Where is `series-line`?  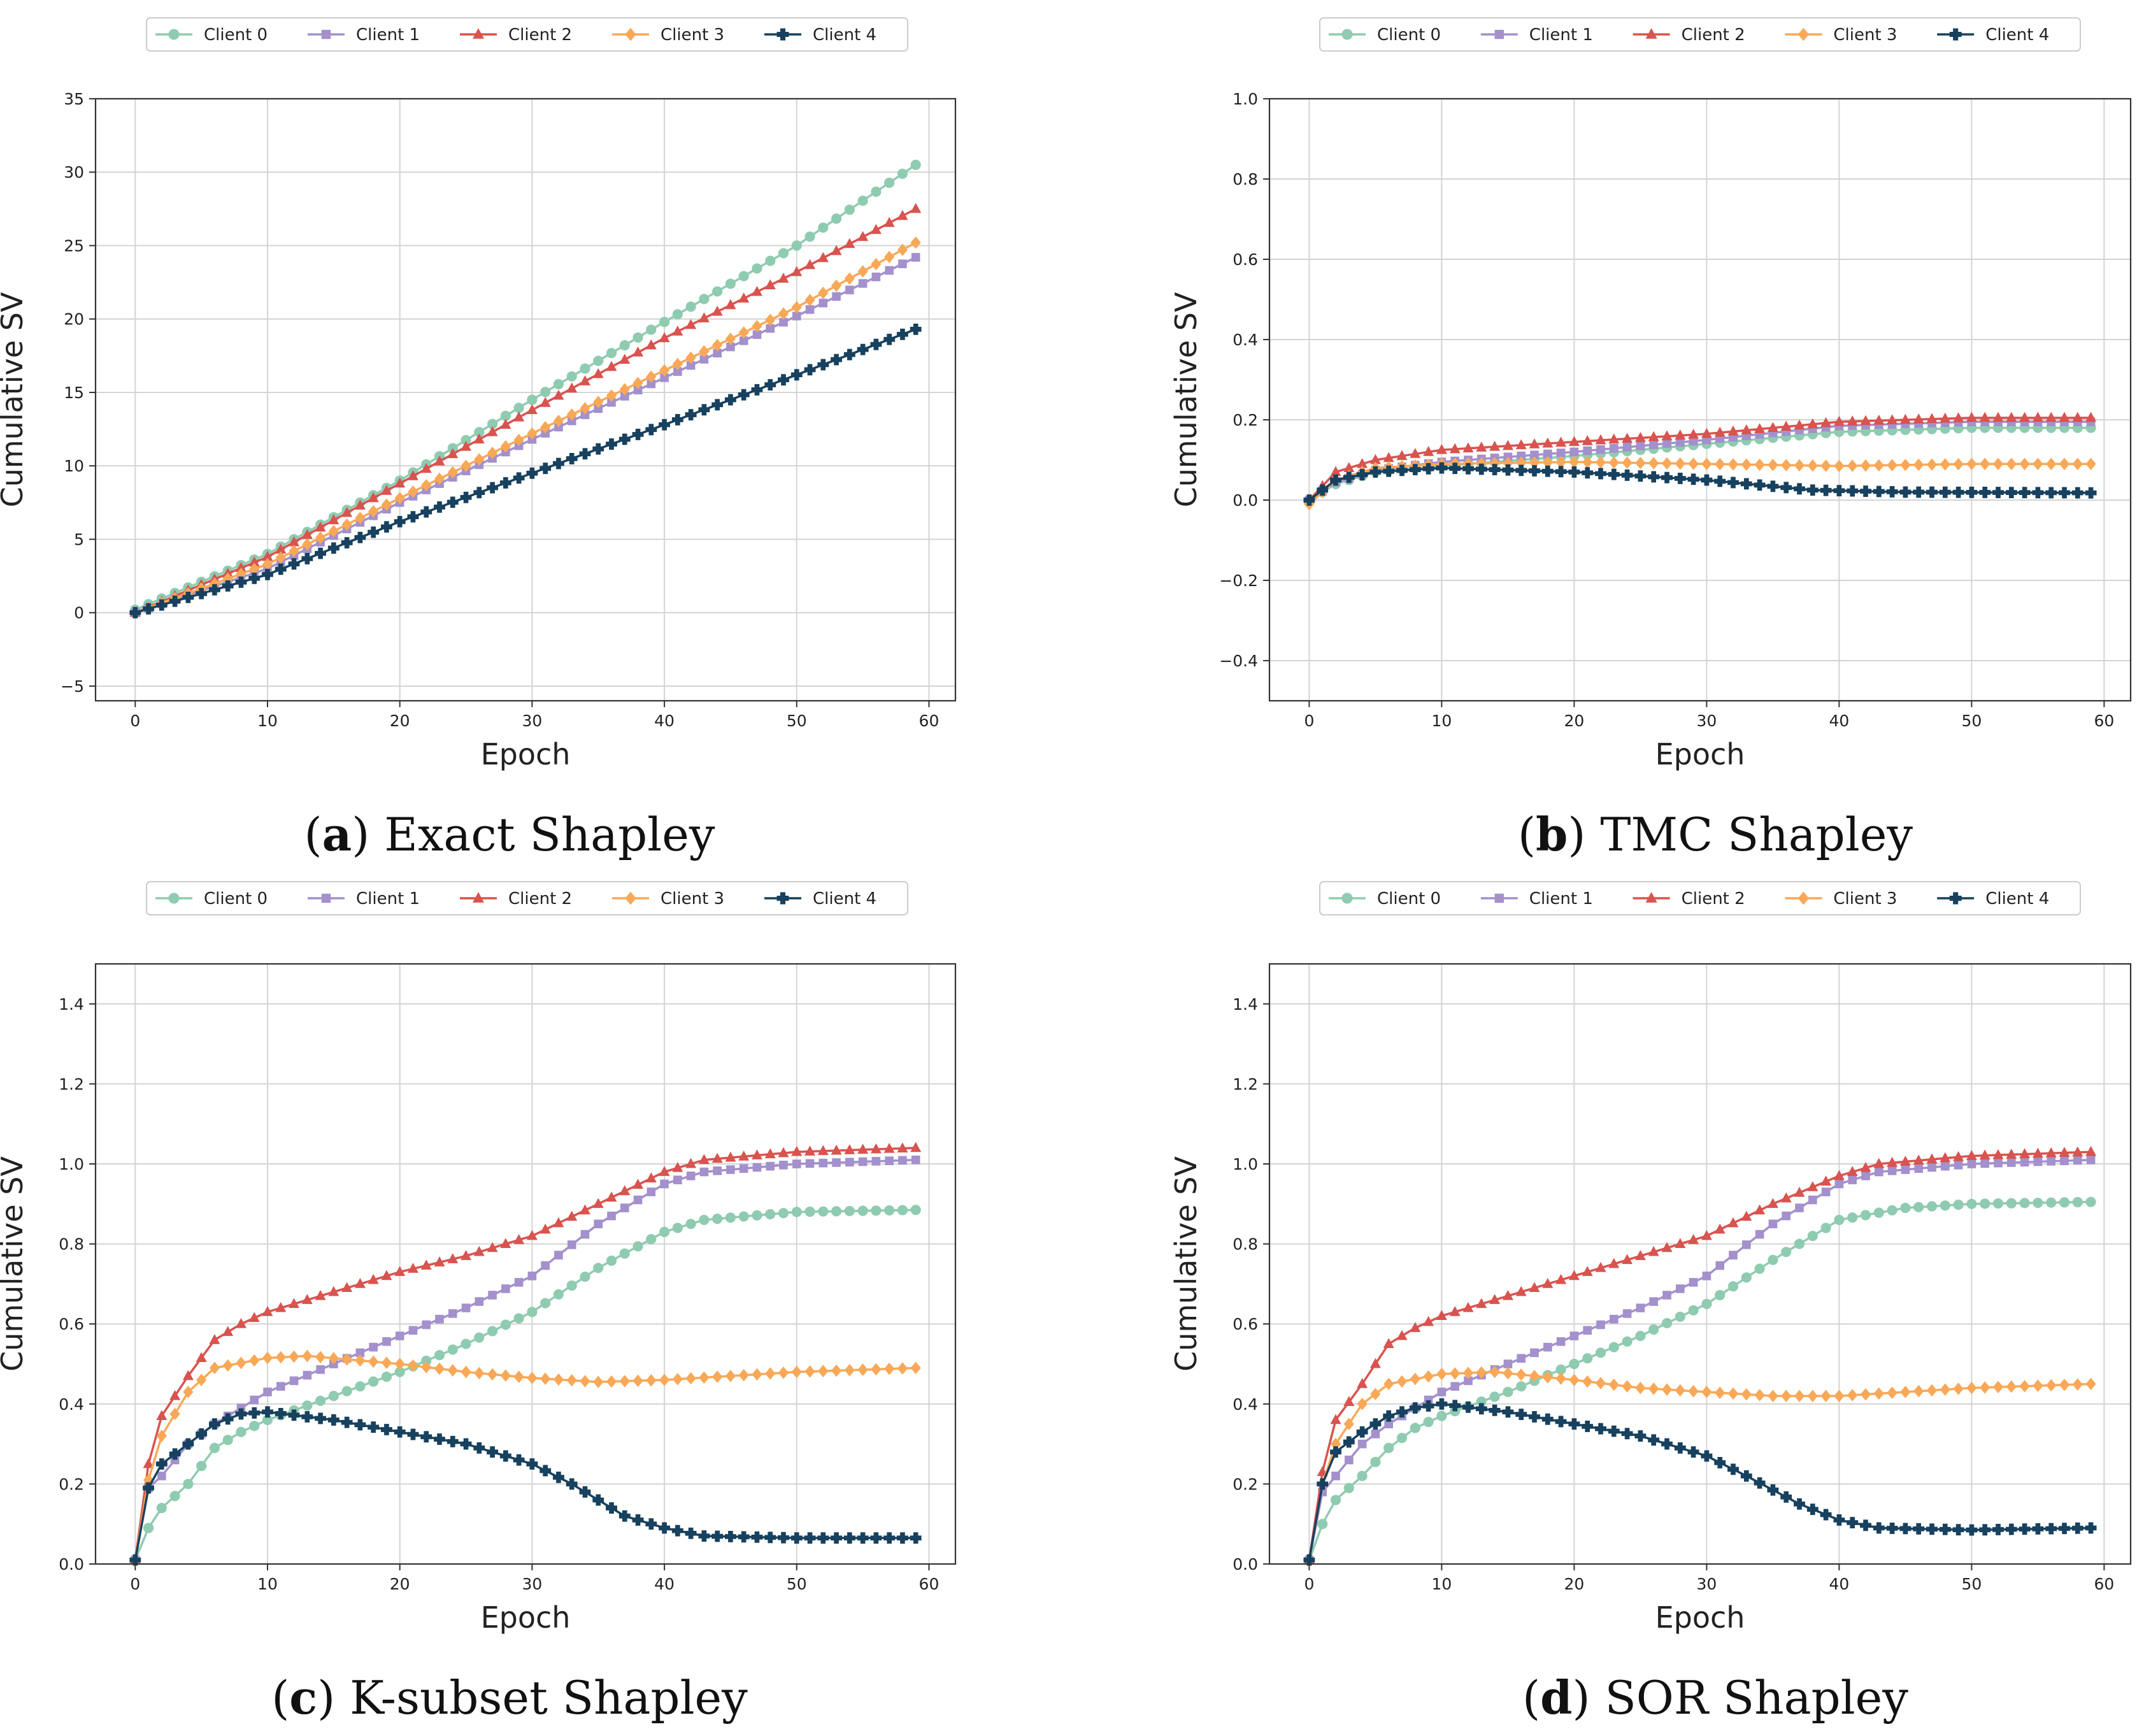 series-line is located at coordinates (1699, 1380).